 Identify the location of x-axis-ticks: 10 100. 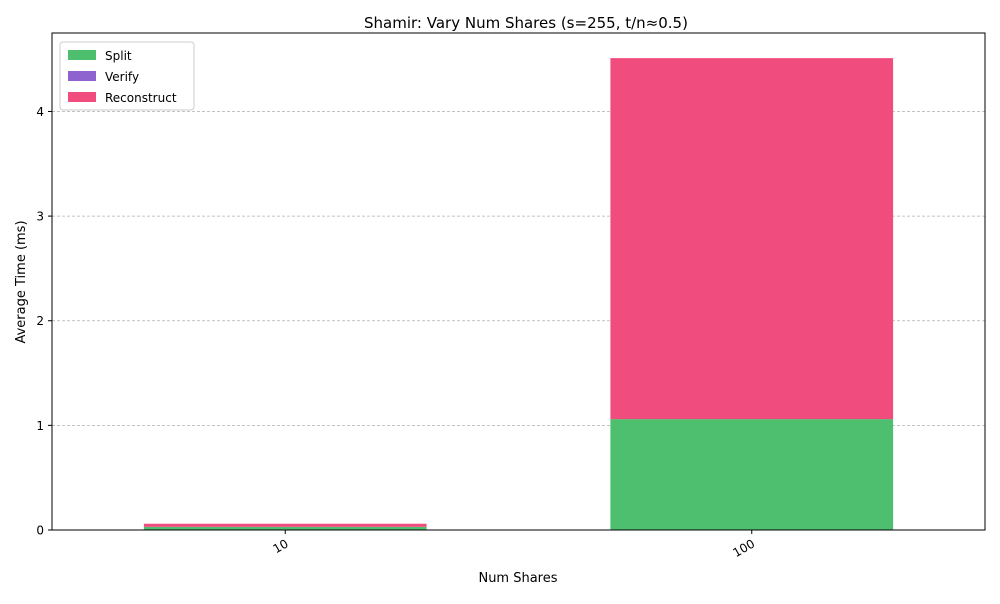
(514, 545).